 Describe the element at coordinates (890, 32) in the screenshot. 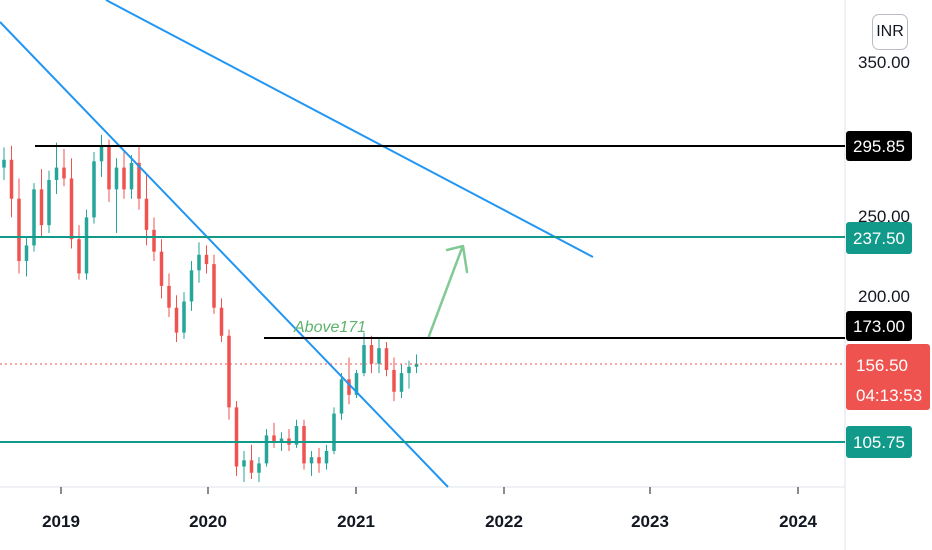

I see `currency-selector: INR` at that location.